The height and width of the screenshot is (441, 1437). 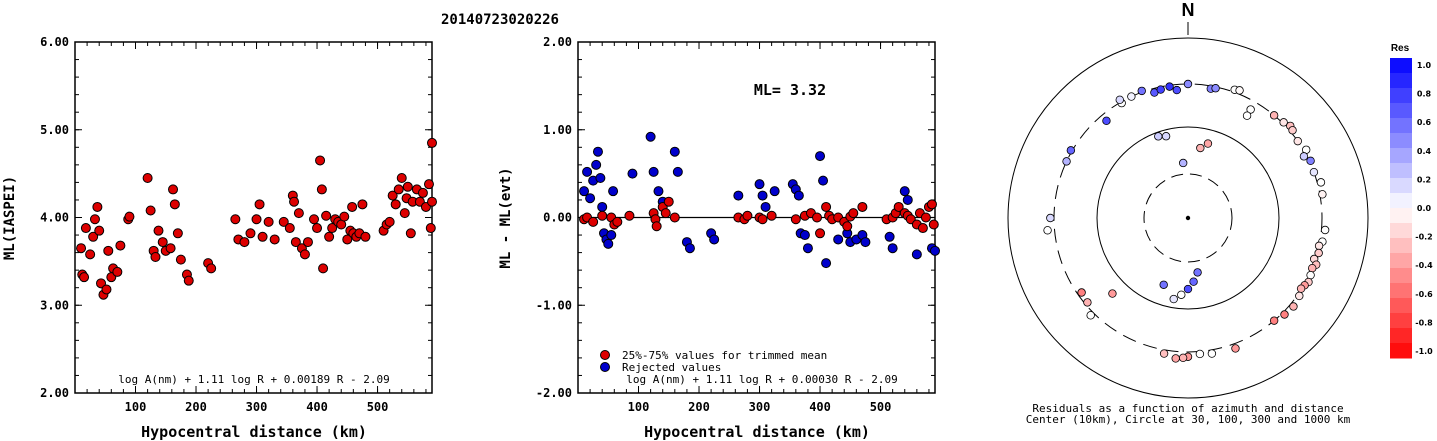 I want to click on polar-points, so click(x=1186, y=221).